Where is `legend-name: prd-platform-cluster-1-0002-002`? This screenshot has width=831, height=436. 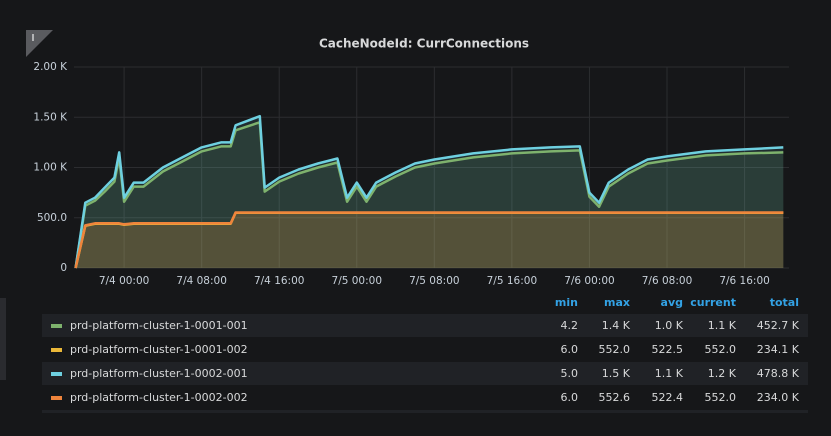 legend-name: prd-platform-cluster-1-0002-002 is located at coordinates (159, 397).